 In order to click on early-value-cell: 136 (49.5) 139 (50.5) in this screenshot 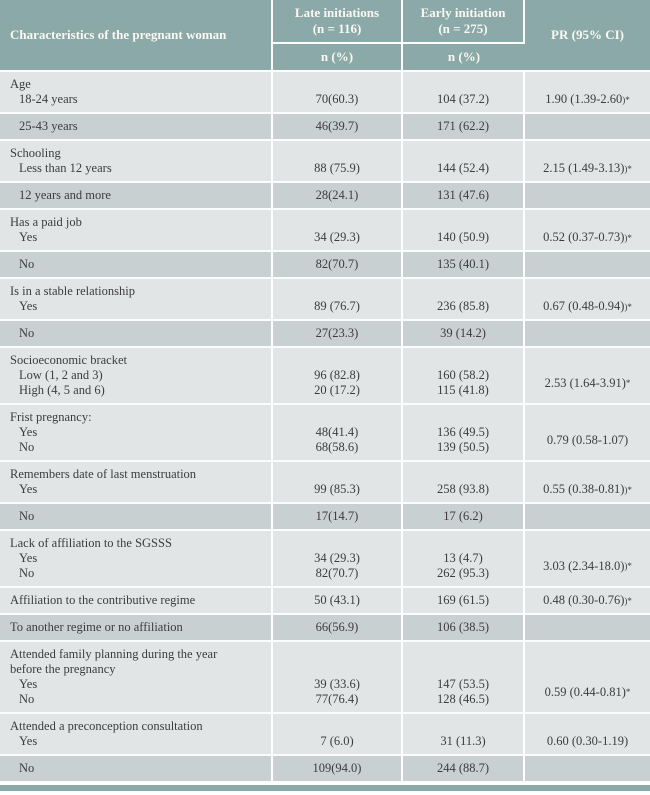, I will do `click(464, 433)`.